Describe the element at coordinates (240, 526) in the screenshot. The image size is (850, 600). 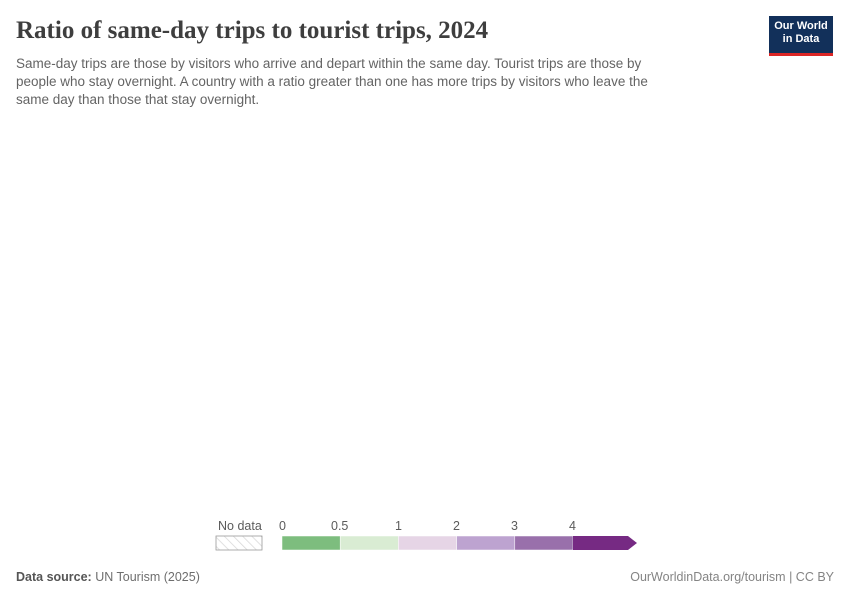
I see `svg-text: No data` at that location.